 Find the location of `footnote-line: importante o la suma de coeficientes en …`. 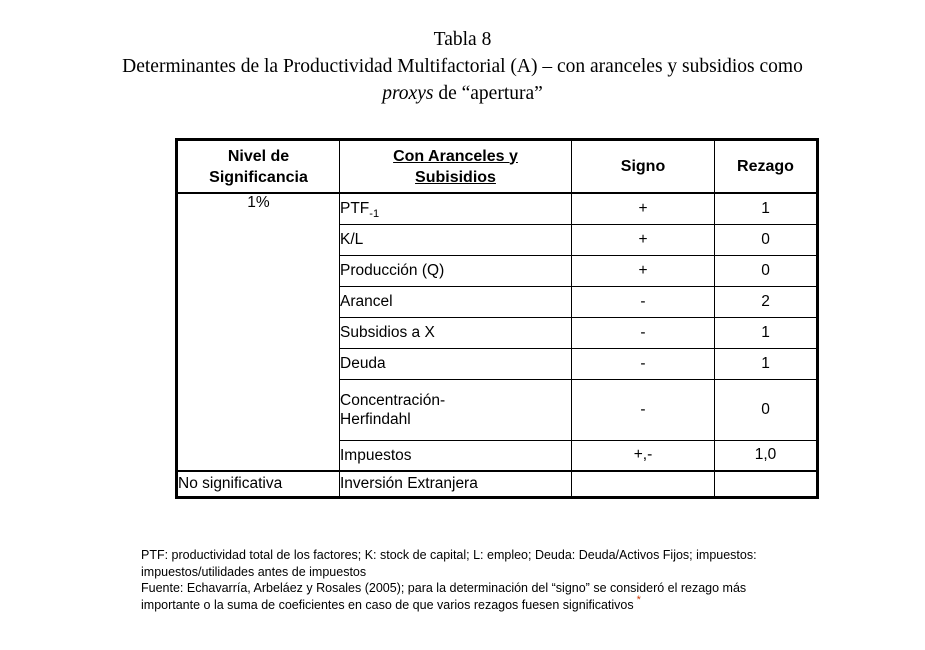

footnote-line: importante o la suma de coeficientes en … is located at coordinates (491, 604).